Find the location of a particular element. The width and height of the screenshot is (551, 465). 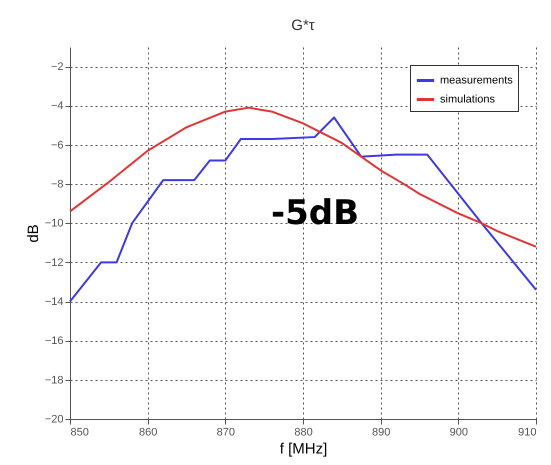

y-tick-label: −12 is located at coordinates (54, 262).